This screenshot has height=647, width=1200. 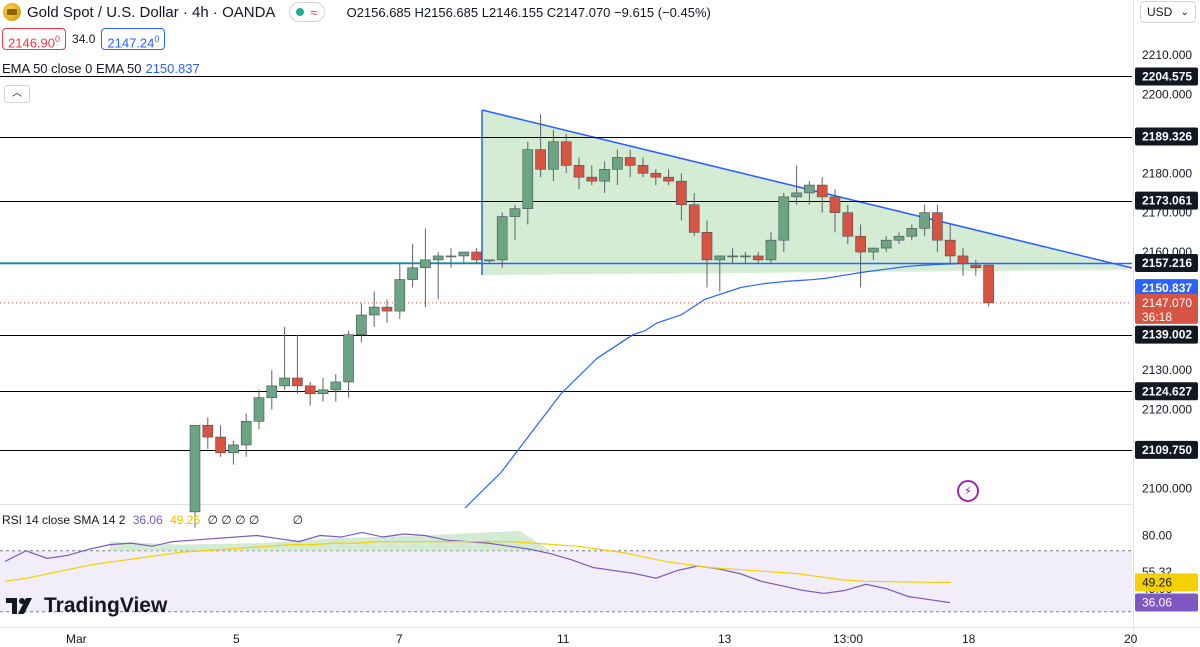 I want to click on collapse-legend-button: ︿, so click(x=17, y=94).